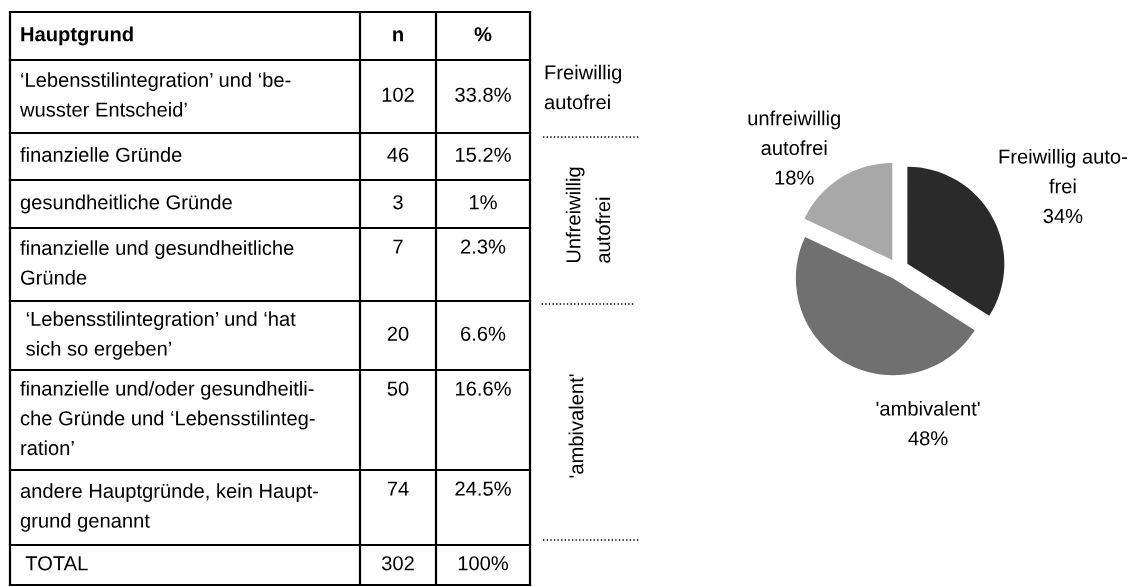 Image resolution: width=1132 pixels, height=587 pixels. Describe the element at coordinates (483, 246) in the screenshot. I see `text: 2.3%` at that location.